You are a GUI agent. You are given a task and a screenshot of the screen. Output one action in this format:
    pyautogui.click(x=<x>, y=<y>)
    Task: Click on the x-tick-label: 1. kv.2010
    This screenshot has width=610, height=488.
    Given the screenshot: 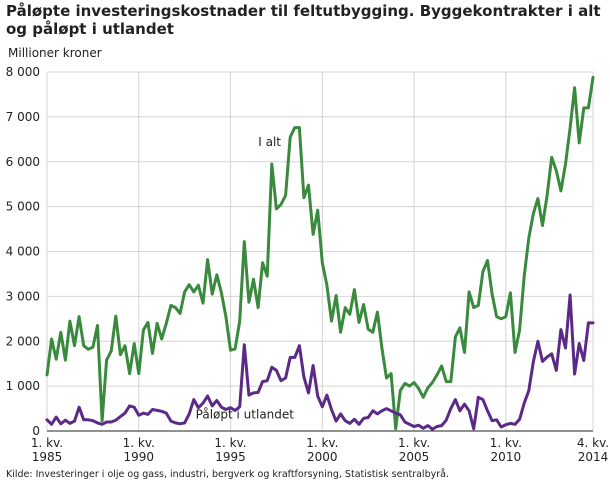 What is the action you would take?
    pyautogui.click(x=506, y=450)
    